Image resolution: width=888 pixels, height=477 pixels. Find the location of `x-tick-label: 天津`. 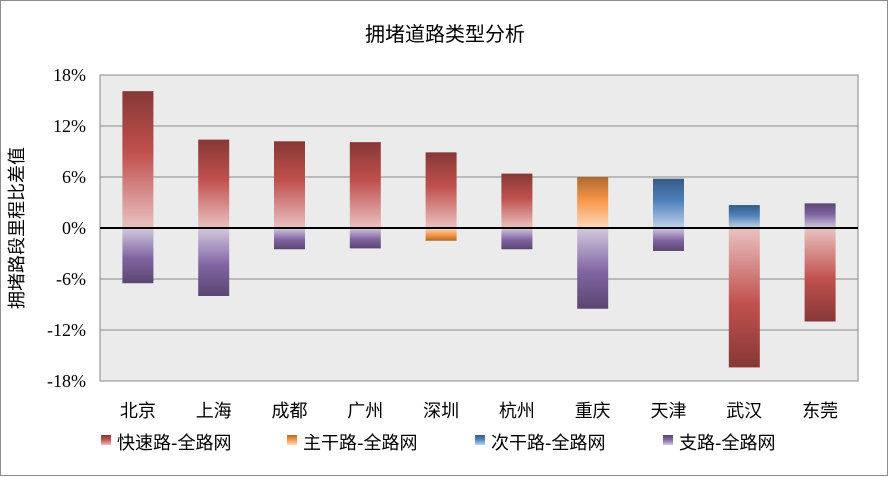

x-tick-label: 天津 is located at coordinates (669, 411).